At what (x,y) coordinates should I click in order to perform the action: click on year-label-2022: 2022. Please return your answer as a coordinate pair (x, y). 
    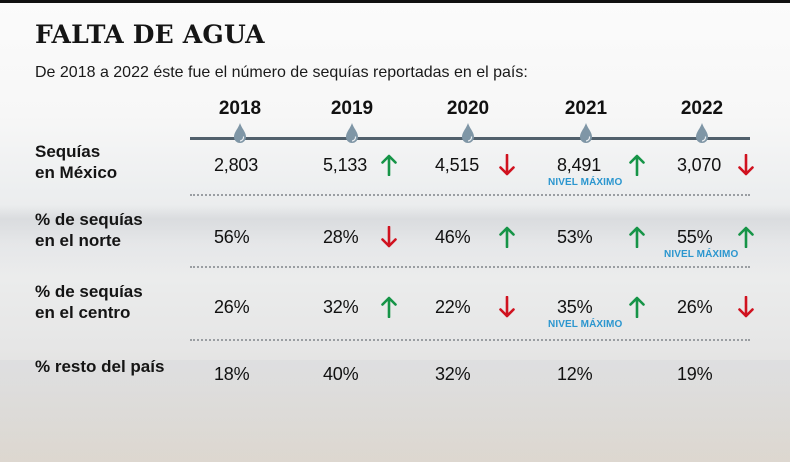
    Looking at the image, I should click on (702, 108).